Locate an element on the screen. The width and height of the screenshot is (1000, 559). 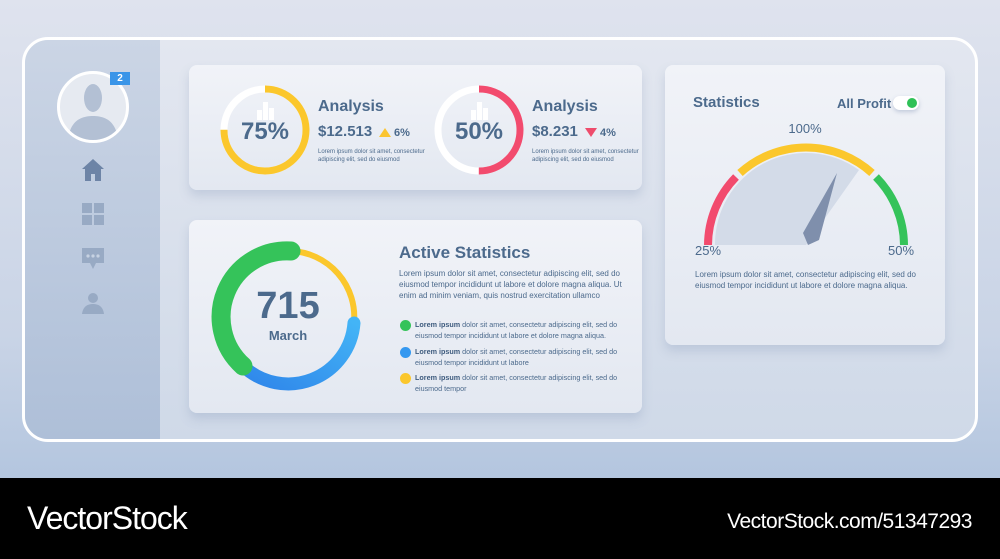
arrow-down-icon is located at coordinates (591, 132).